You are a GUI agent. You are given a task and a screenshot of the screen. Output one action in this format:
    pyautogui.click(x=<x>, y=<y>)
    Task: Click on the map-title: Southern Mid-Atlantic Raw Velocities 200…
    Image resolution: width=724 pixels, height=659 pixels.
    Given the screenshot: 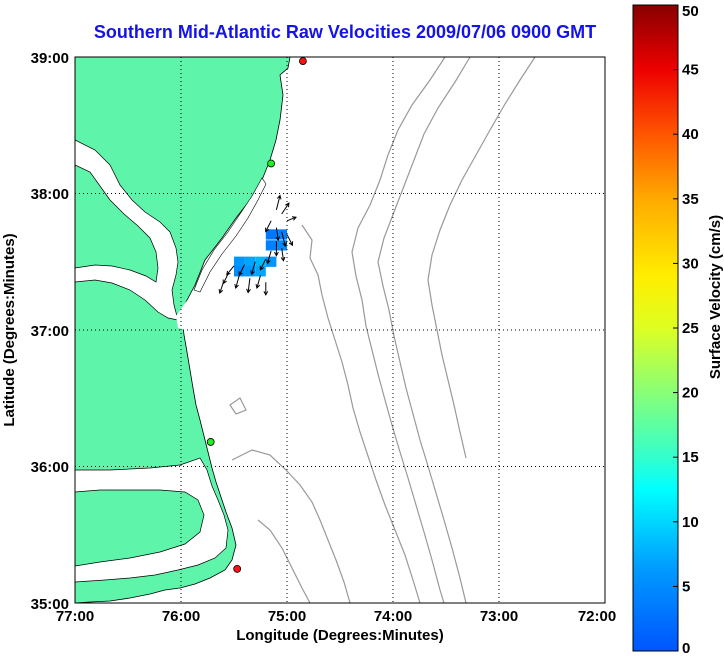 What is the action you would take?
    pyautogui.click(x=345, y=32)
    